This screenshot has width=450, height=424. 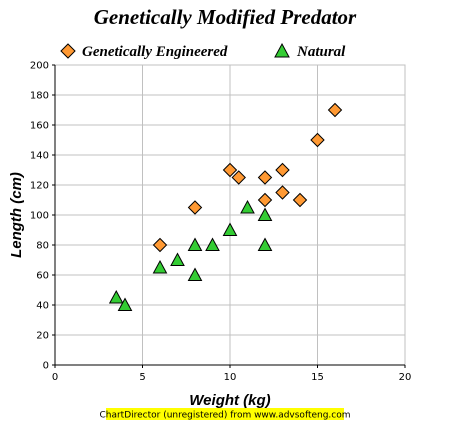 I want to click on legend-item-series-0: Genetically Engineered, so click(x=144, y=51).